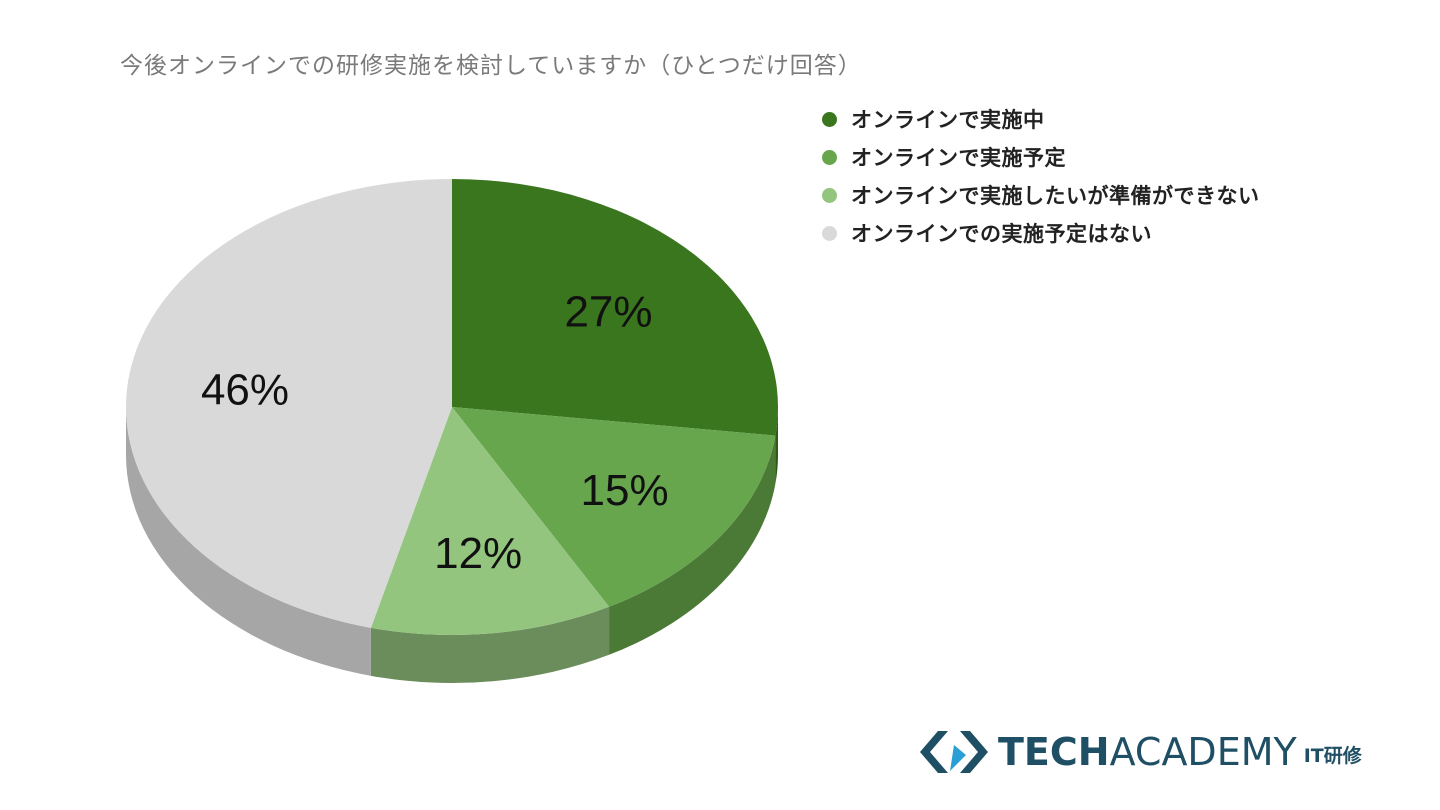  I want to click on legend-label: オンラインで実施したいが準備ができない, so click(1055, 196).